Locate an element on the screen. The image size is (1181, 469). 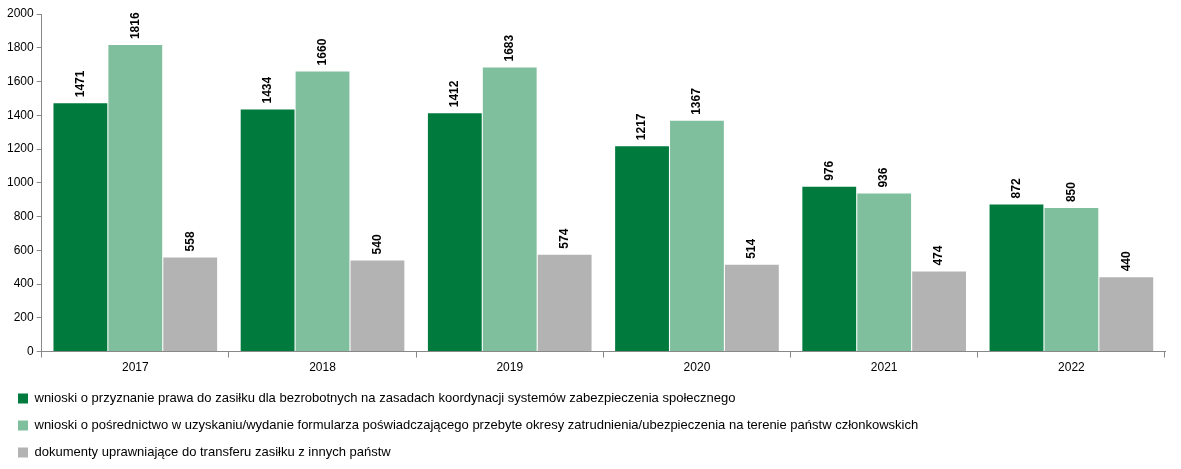
y-tick-label: 800 is located at coordinates (24, 215).